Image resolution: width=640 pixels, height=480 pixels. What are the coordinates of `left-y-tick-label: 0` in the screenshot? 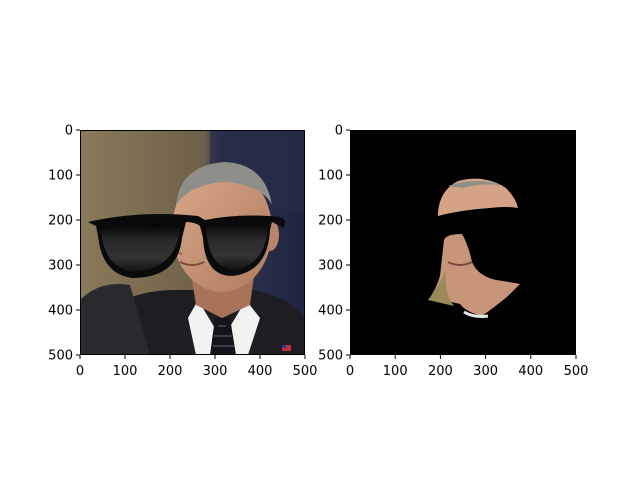 It's located at (69, 131).